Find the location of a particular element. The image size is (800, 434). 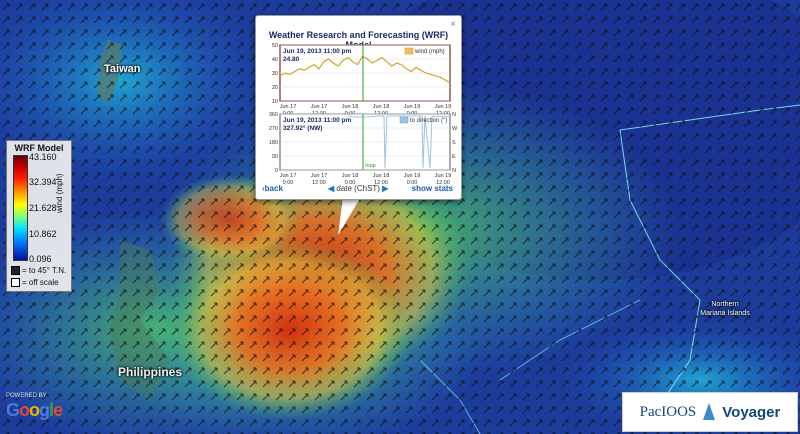

wind-readout-value: 24.80 is located at coordinates (291, 59).